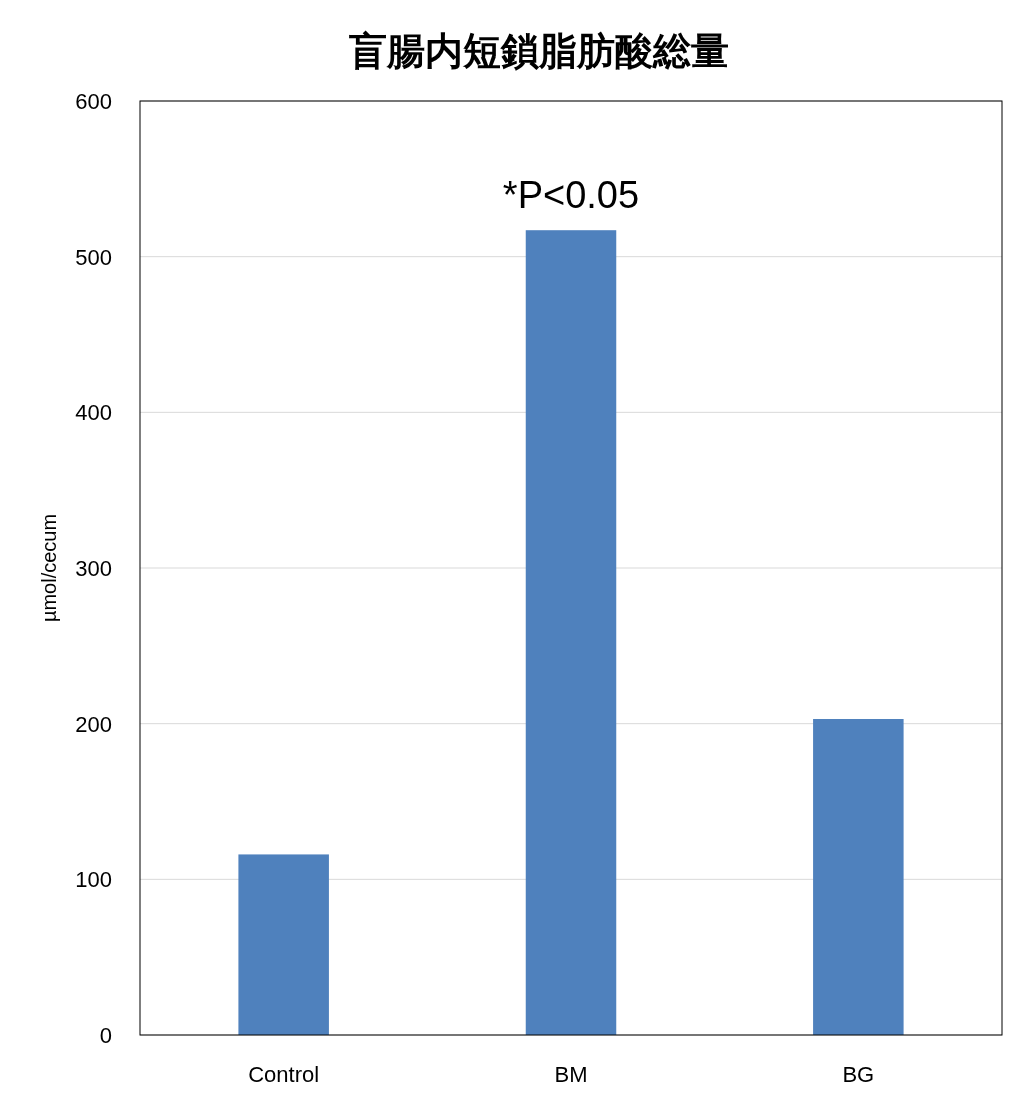  I want to click on ytick: 300, so click(93, 568).